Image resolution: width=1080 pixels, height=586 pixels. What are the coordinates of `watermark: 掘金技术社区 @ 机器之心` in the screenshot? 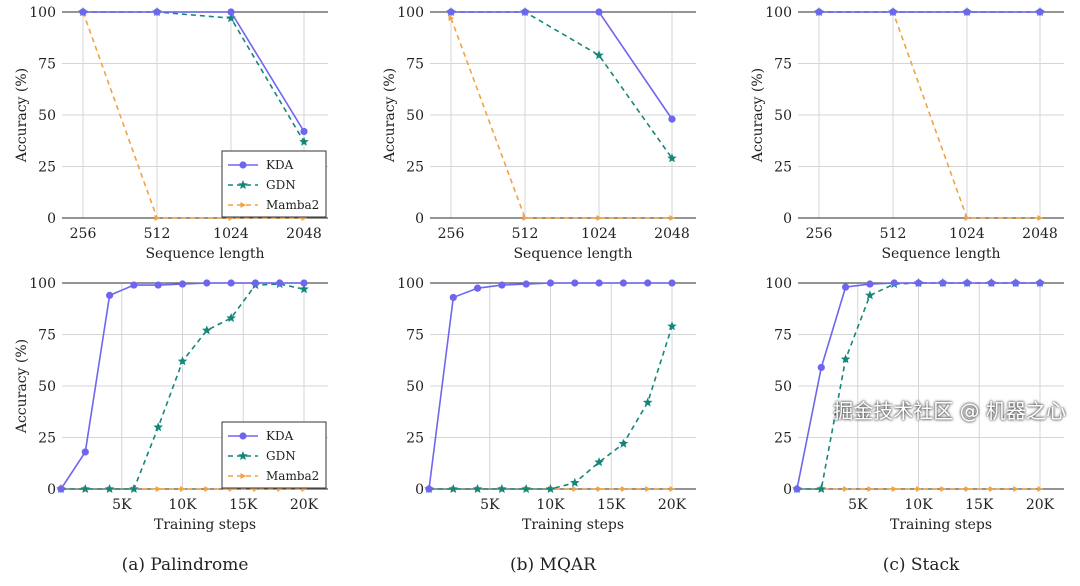 It's located at (949, 411).